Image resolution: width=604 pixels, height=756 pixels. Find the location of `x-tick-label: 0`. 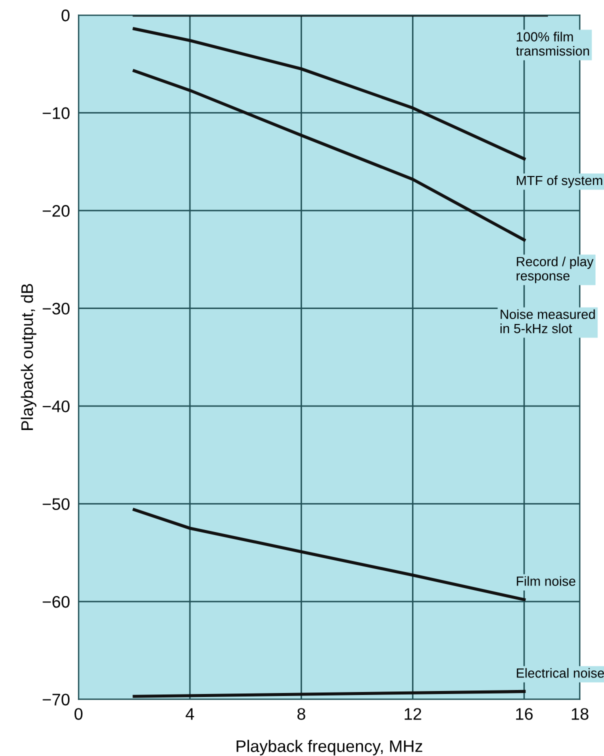

x-tick-label: 0 is located at coordinates (78, 714).